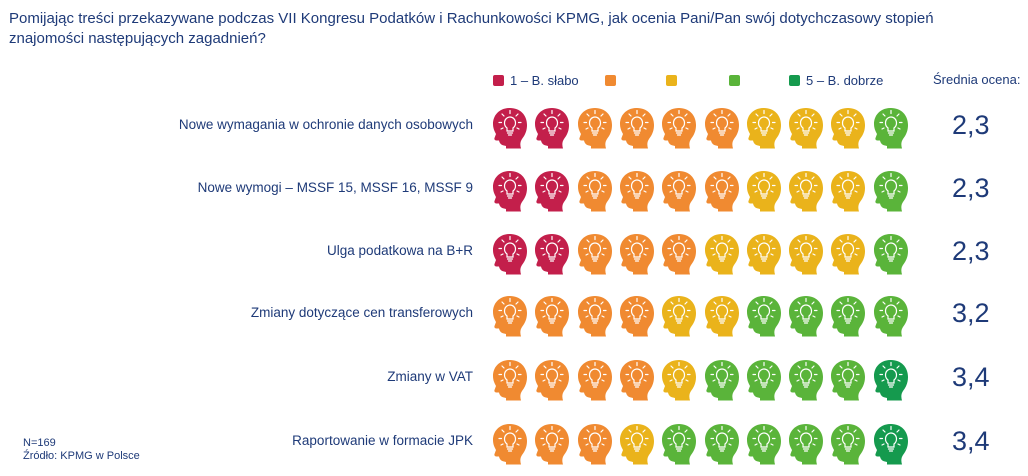  What do you see at coordinates (361, 312) in the screenshot?
I see `row-label: Zmiany dotyczące cen transferowych` at bounding box center [361, 312].